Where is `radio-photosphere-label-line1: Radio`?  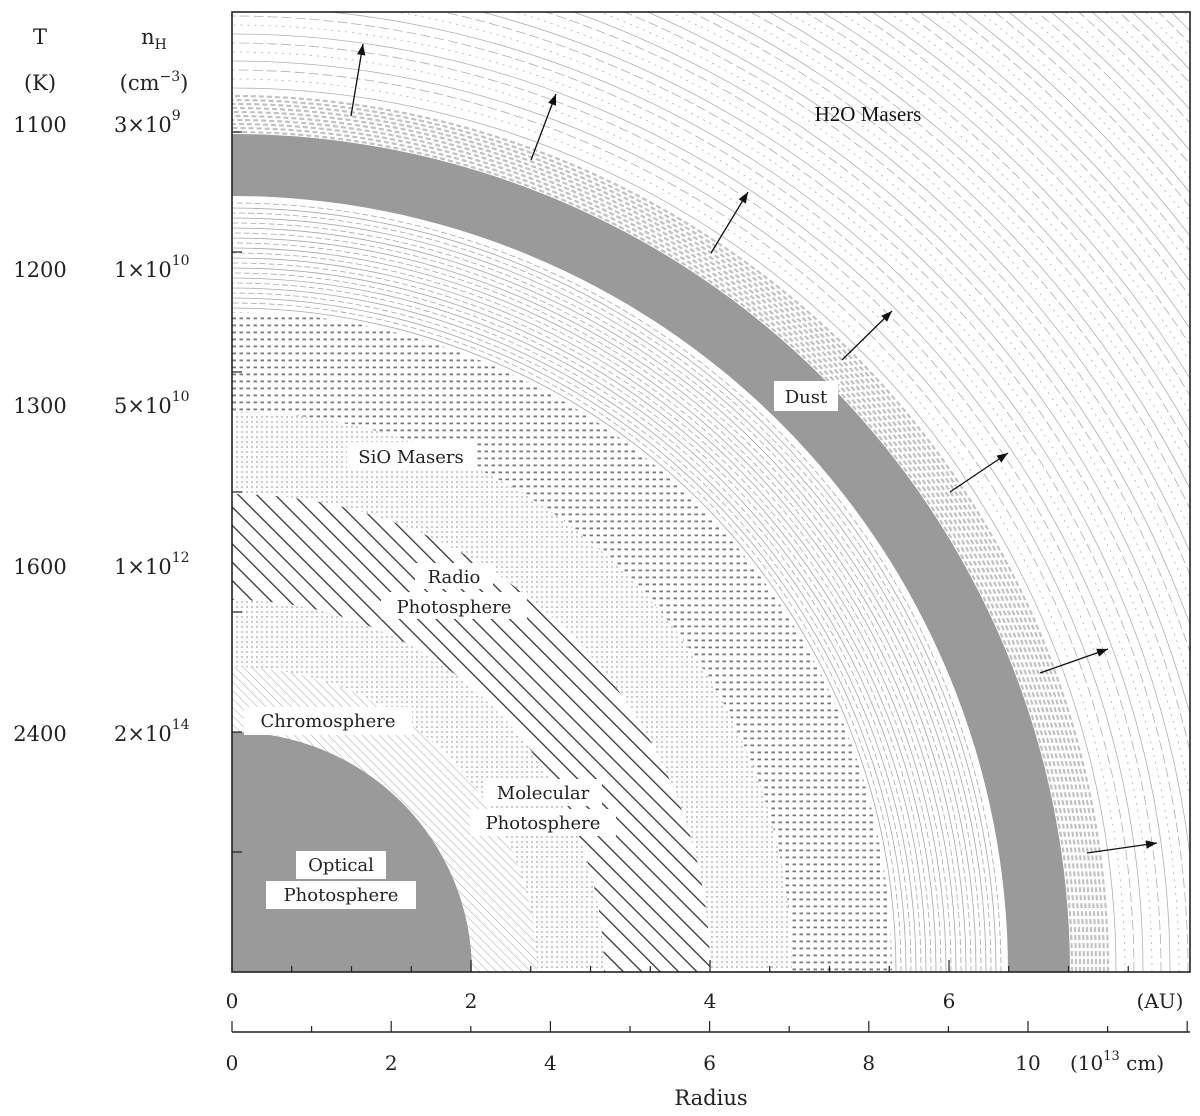
radio-photosphere-label-line1: Radio is located at coordinates (454, 577).